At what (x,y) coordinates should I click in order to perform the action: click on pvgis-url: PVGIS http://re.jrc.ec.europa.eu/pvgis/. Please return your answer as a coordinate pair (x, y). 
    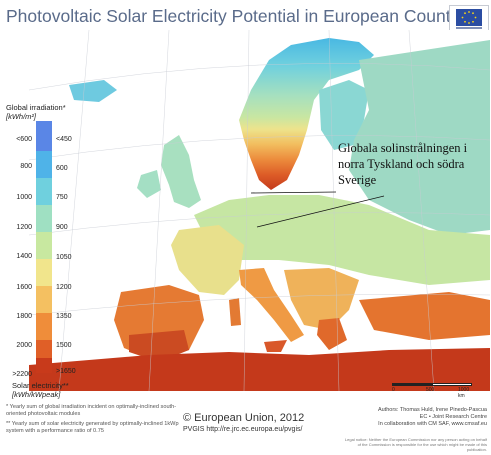
    Looking at the image, I should click on (243, 429).